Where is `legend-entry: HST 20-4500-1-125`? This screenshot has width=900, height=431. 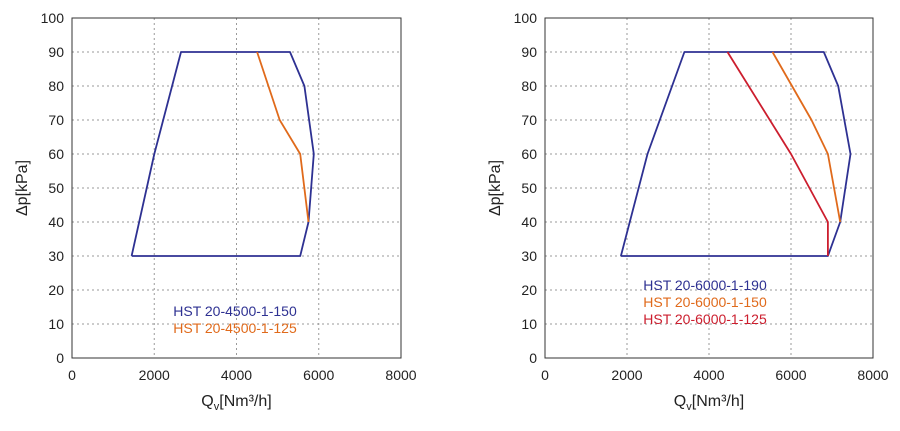 legend-entry: HST 20-4500-1-125 is located at coordinates (235, 328).